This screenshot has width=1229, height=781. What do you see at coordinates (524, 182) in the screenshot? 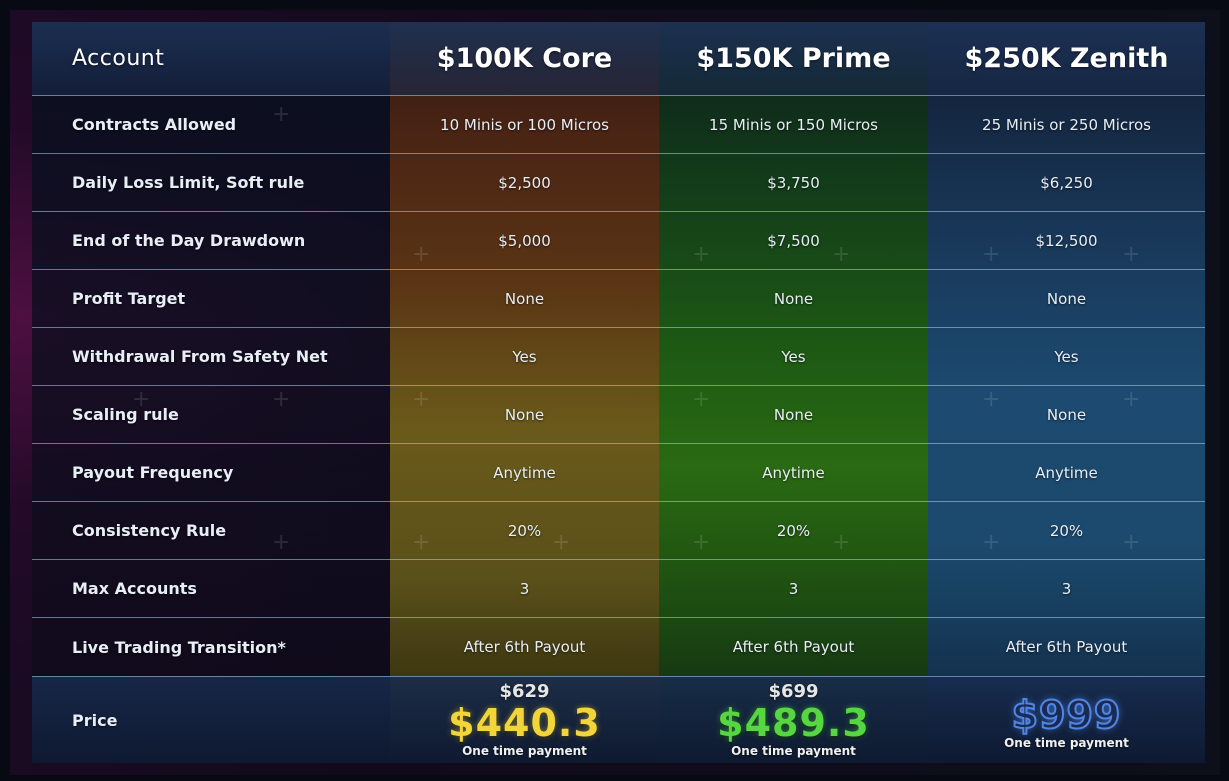
I see `row-value-core: $2,500` at bounding box center [524, 182].